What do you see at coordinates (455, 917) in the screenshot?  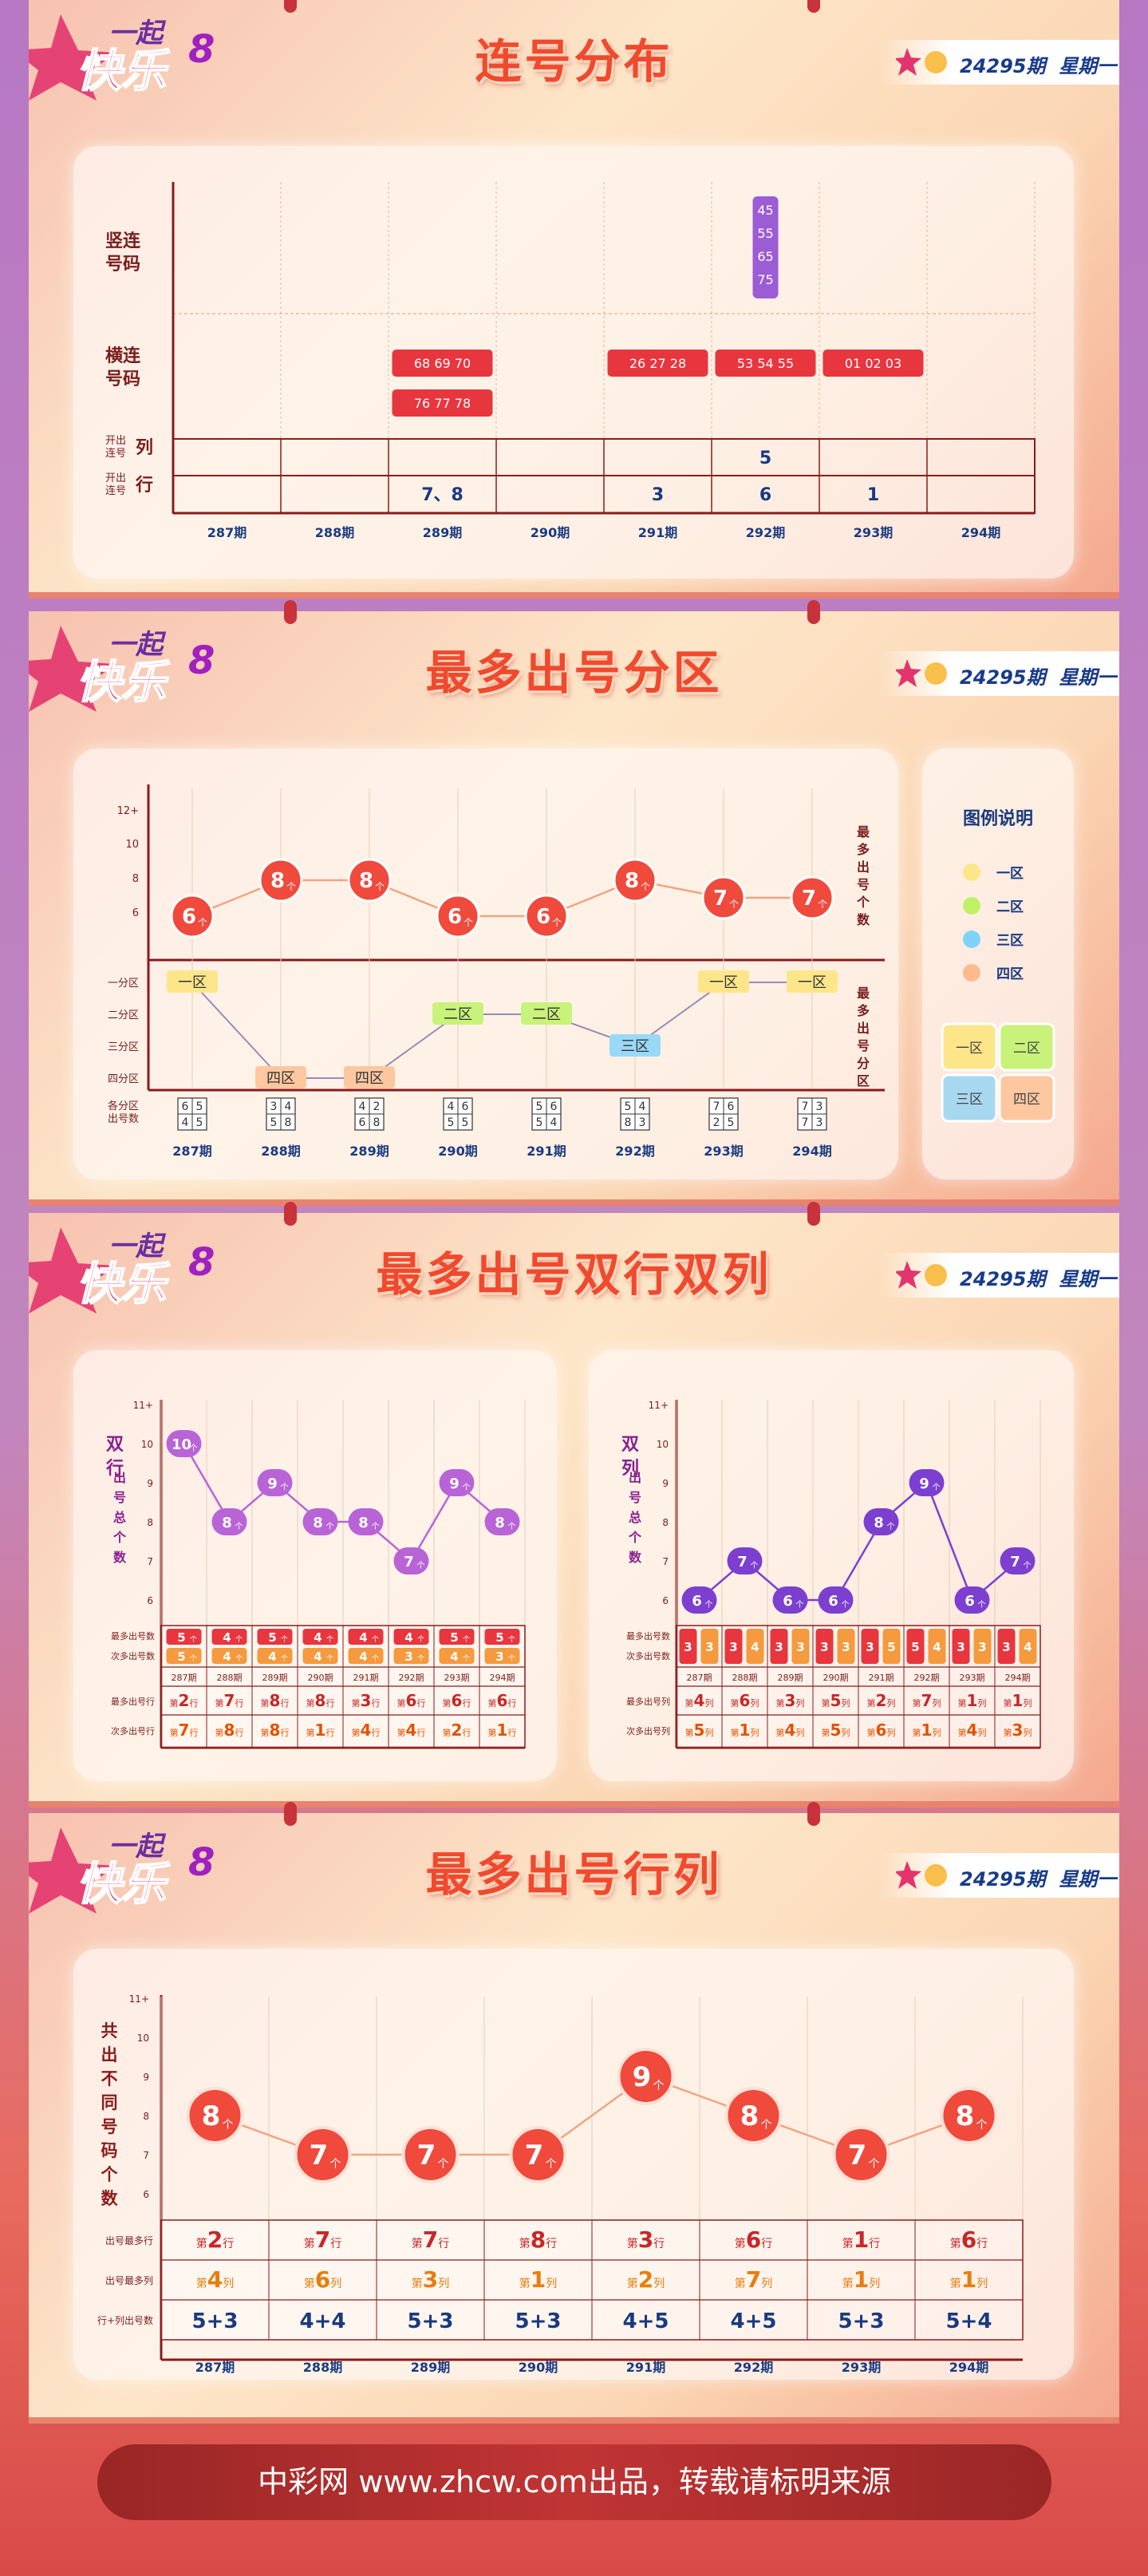 I see `count-marker-value: 6` at bounding box center [455, 917].